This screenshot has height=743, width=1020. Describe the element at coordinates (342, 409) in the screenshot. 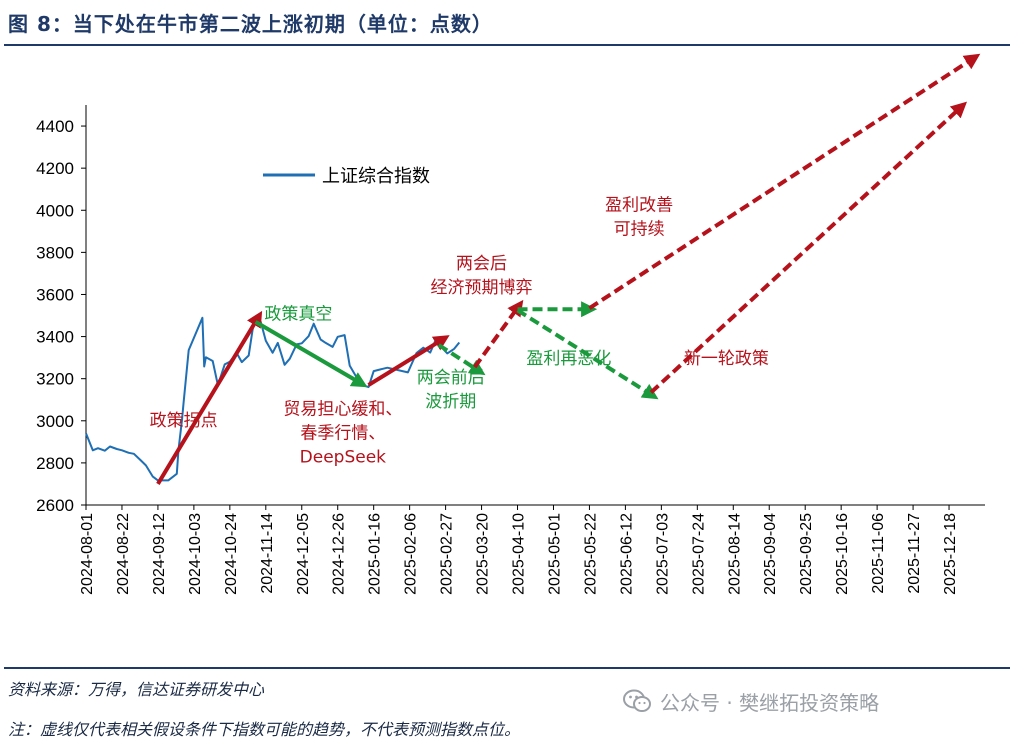

I see `annotation-line: 贸易担心缓和、` at that location.